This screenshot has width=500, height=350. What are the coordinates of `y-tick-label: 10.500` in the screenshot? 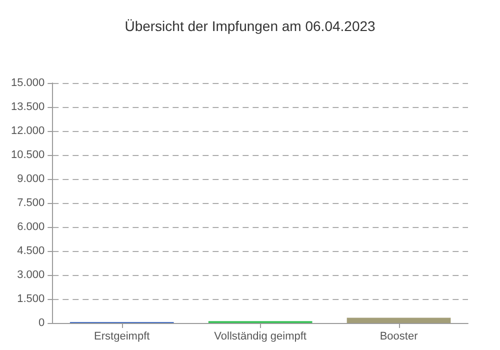 It's located at (27, 155).